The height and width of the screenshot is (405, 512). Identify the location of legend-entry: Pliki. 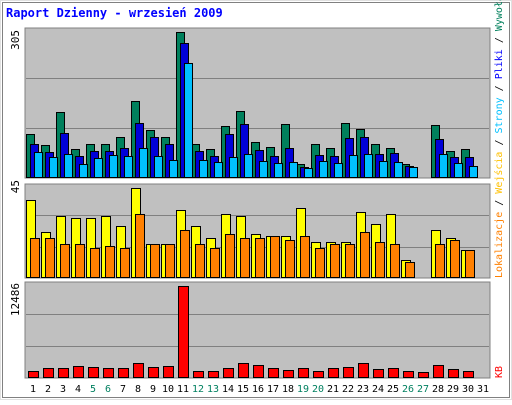
(499, 64).